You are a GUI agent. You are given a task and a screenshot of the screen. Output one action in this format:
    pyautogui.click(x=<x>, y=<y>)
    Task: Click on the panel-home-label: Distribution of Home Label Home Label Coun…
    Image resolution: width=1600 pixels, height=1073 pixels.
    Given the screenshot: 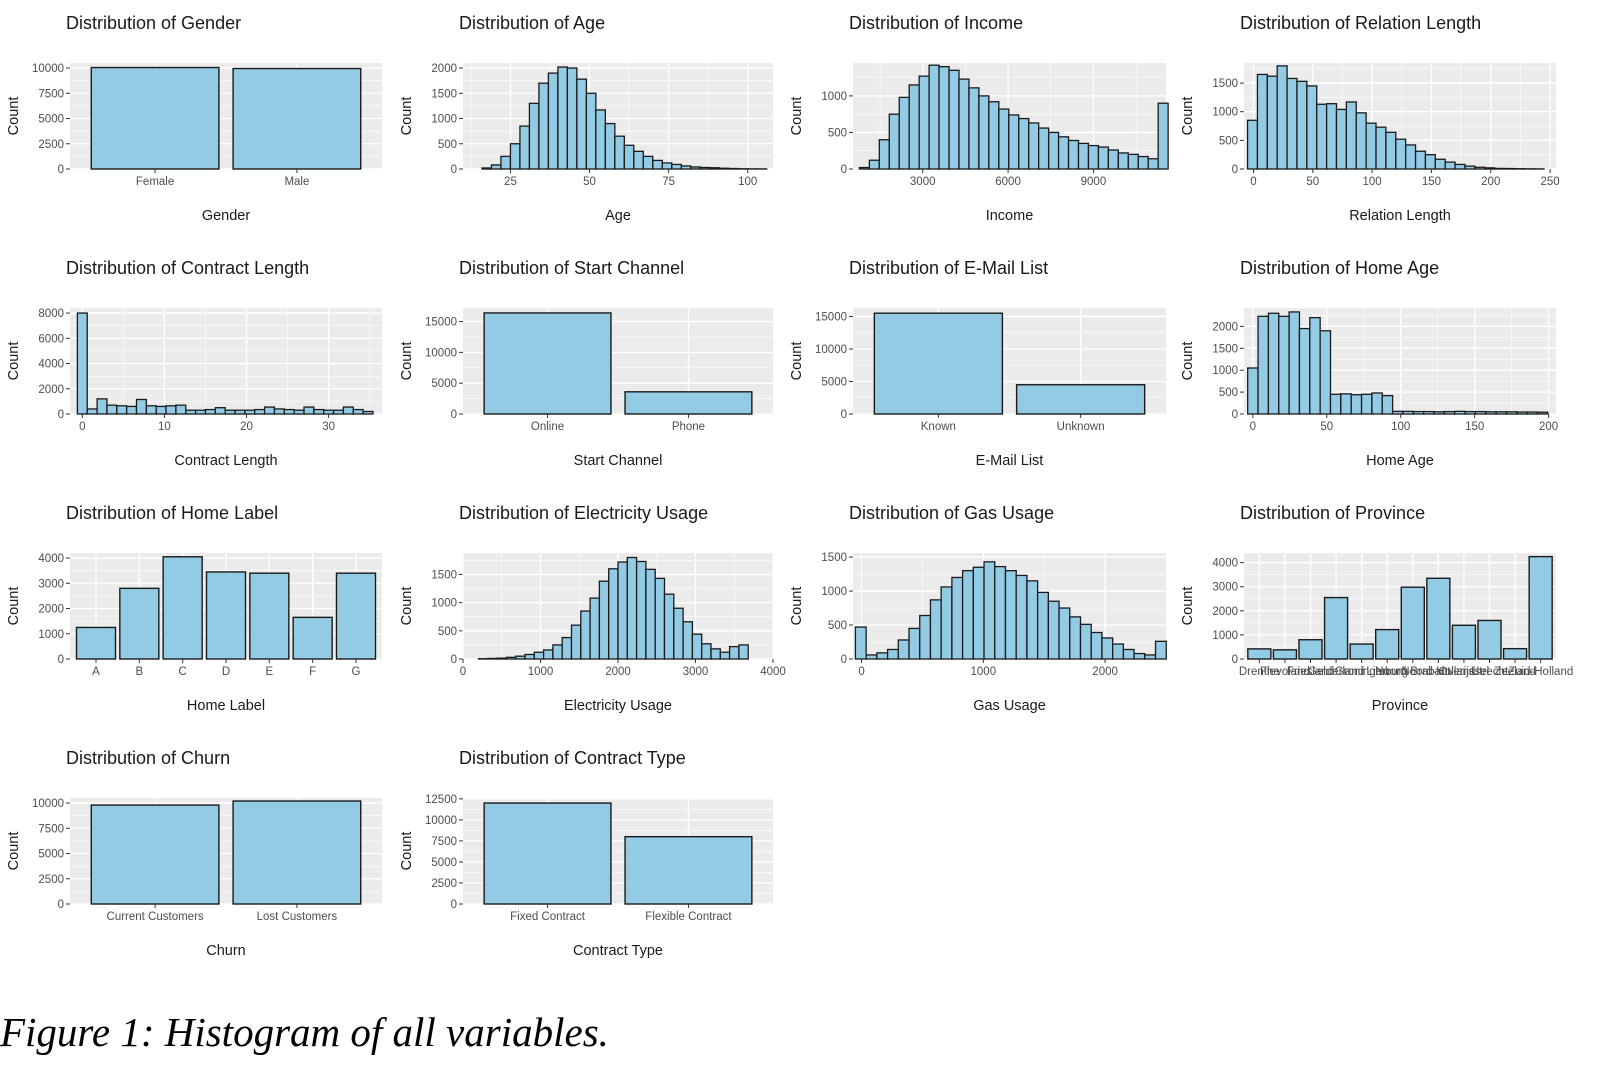 What is the action you would take?
    pyautogui.click(x=194, y=608)
    